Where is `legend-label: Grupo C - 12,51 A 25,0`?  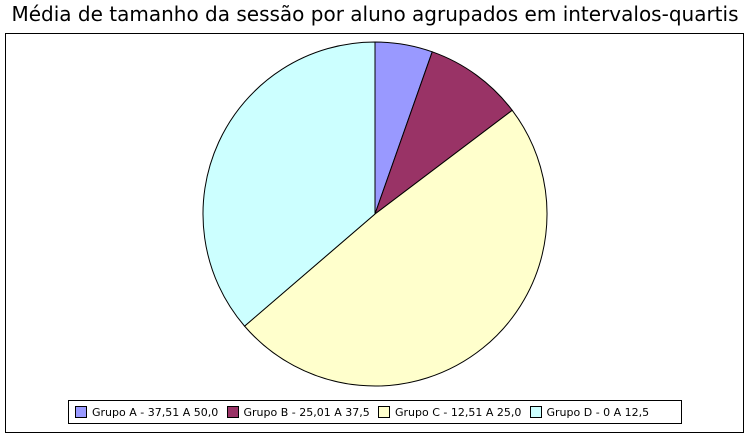 legend-label: Grupo C - 12,51 A 25,0 is located at coordinates (458, 412).